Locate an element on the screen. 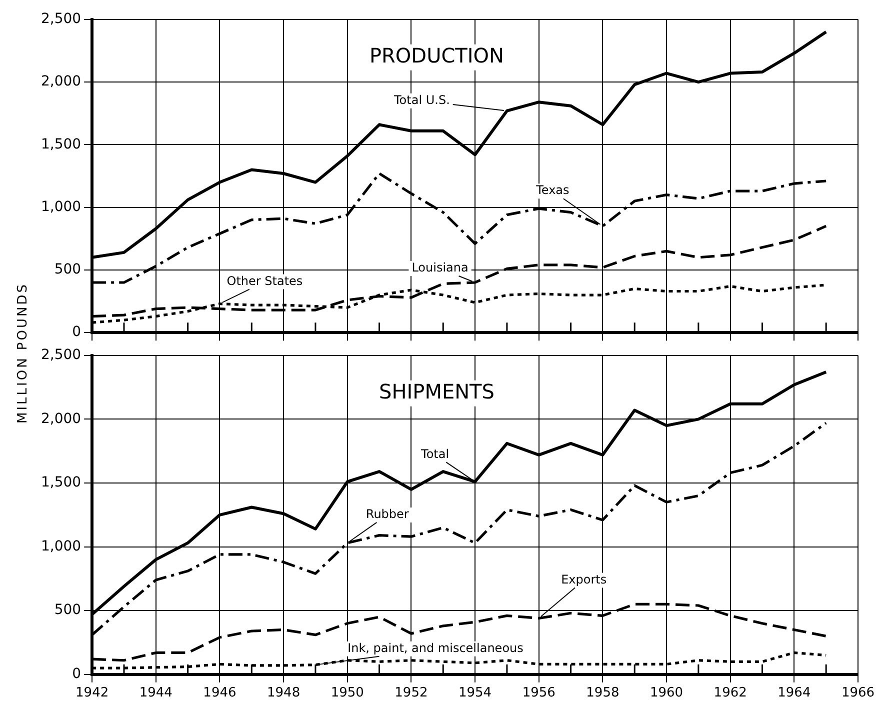 This screenshot has height=712, width=889. x-tick-label: 1962 is located at coordinates (730, 693).